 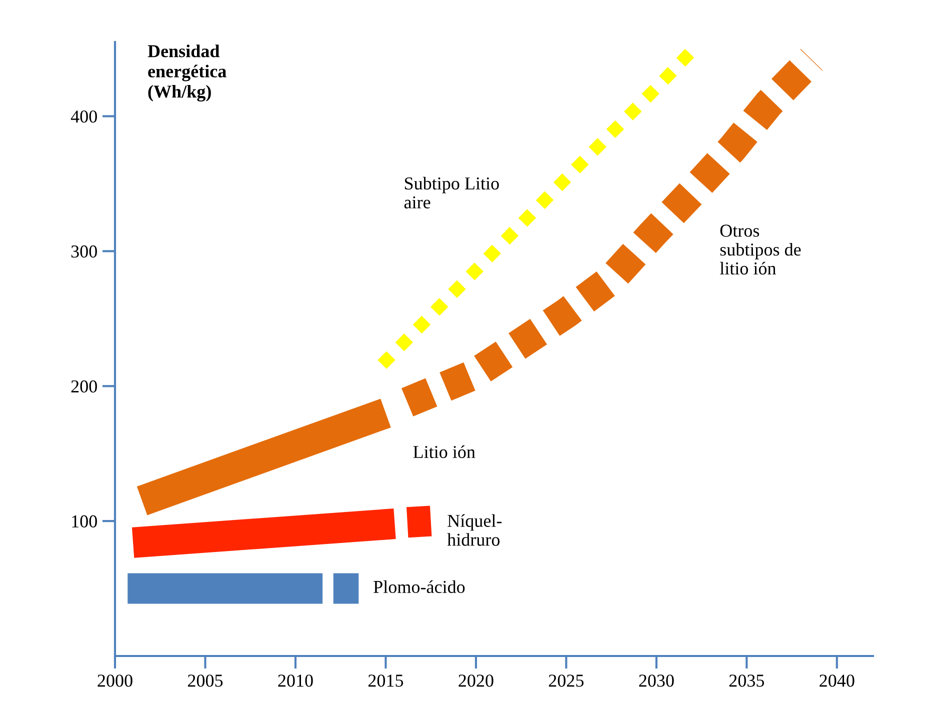 What do you see at coordinates (115, 680) in the screenshot?
I see `x-tick-label: 2000` at bounding box center [115, 680].